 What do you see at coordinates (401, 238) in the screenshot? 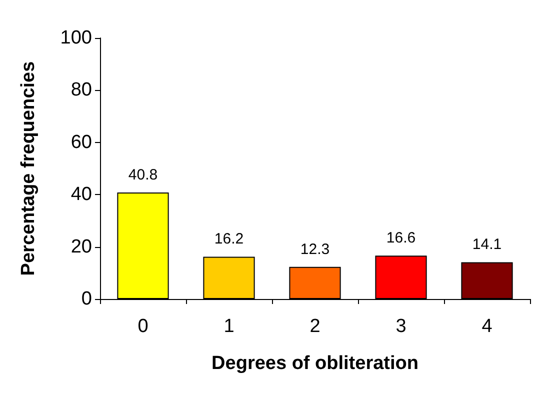
I see `data-label: 16.6` at bounding box center [401, 238].